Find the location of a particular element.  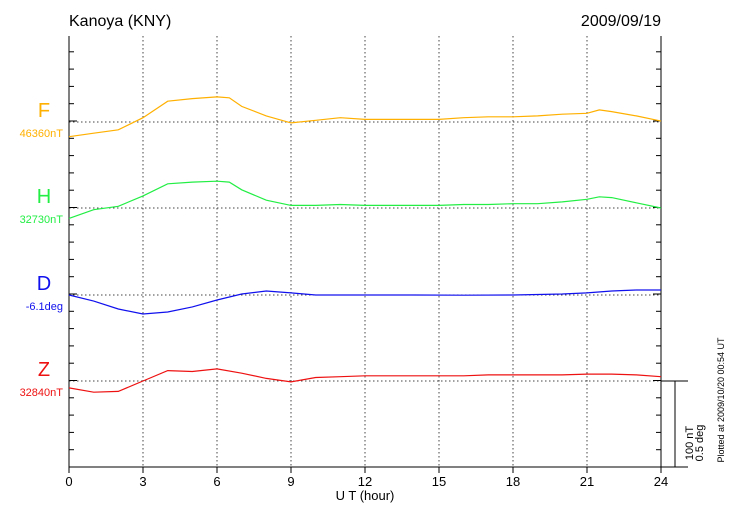

series-baseline-D: -6.1deg is located at coordinates (44, 307).